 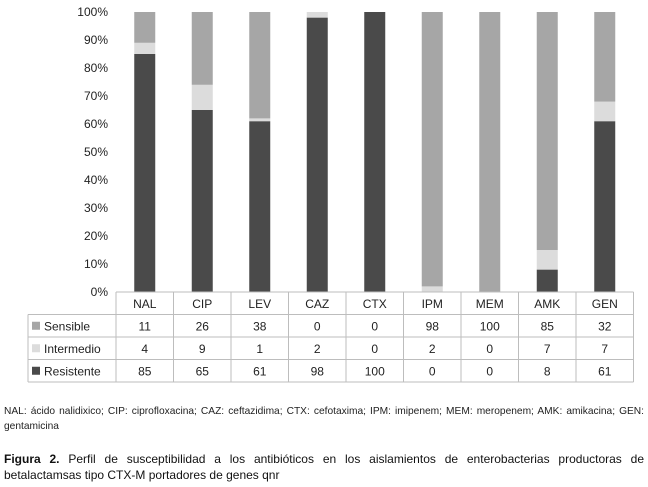 What do you see at coordinates (96, 124) in the screenshot?
I see `y-tick-label: 60%` at bounding box center [96, 124].